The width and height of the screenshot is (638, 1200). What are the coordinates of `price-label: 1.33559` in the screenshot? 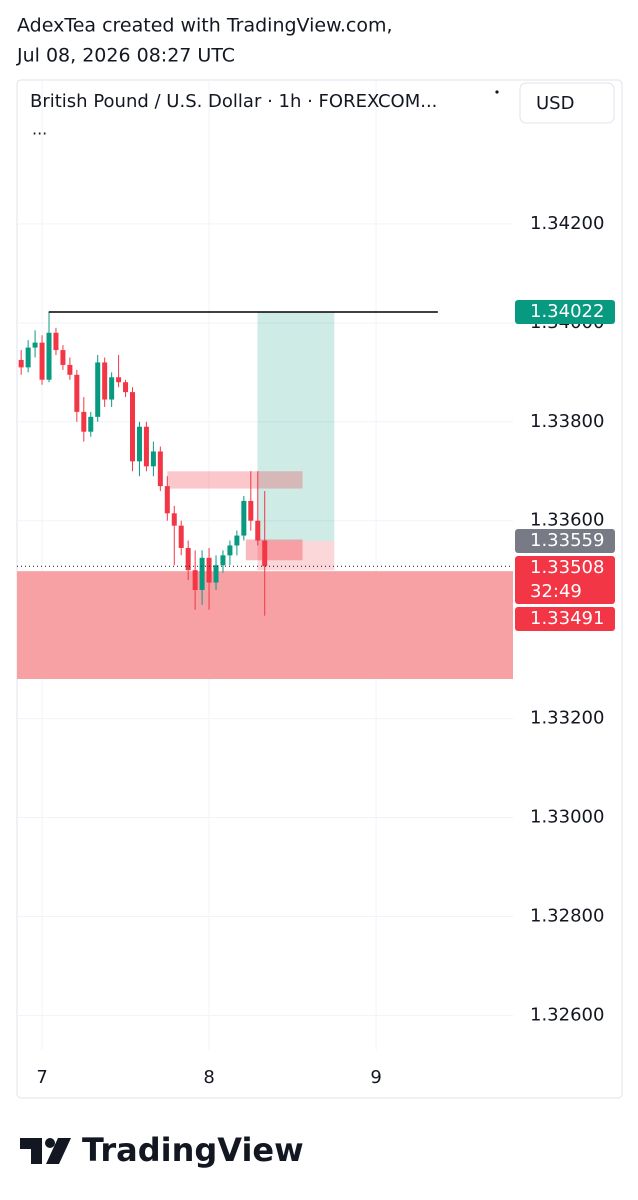 It's located at (567, 540).